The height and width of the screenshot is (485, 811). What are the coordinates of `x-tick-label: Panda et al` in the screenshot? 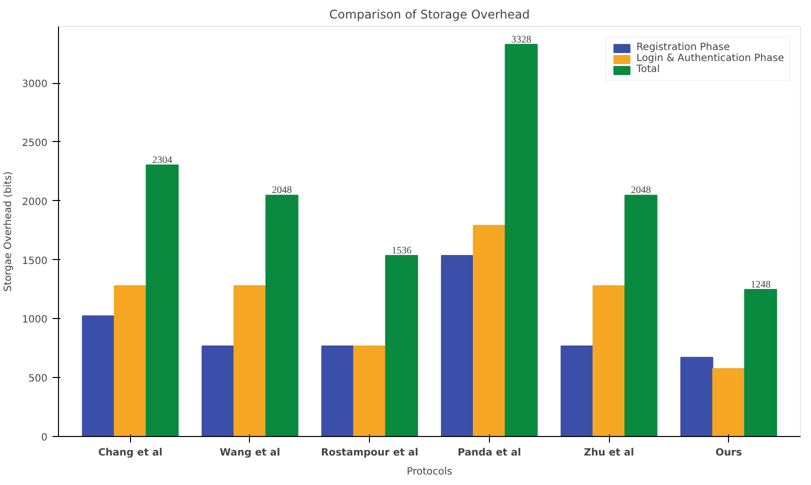 It's located at (490, 453).